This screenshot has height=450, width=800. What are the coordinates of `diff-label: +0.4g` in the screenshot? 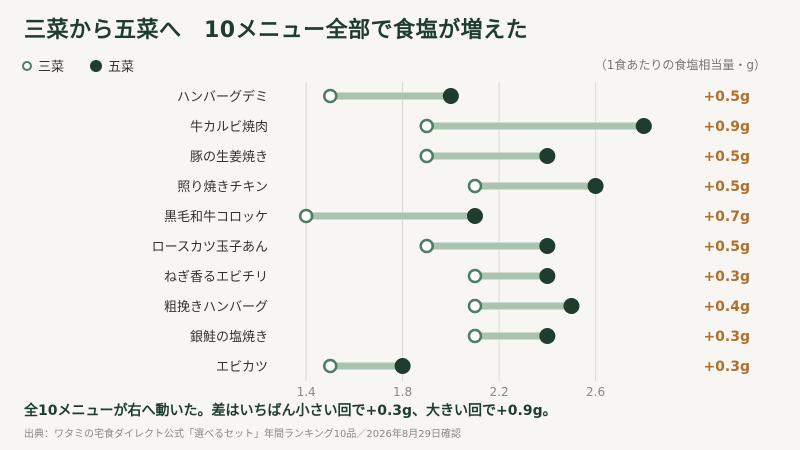 It's located at (726, 307).